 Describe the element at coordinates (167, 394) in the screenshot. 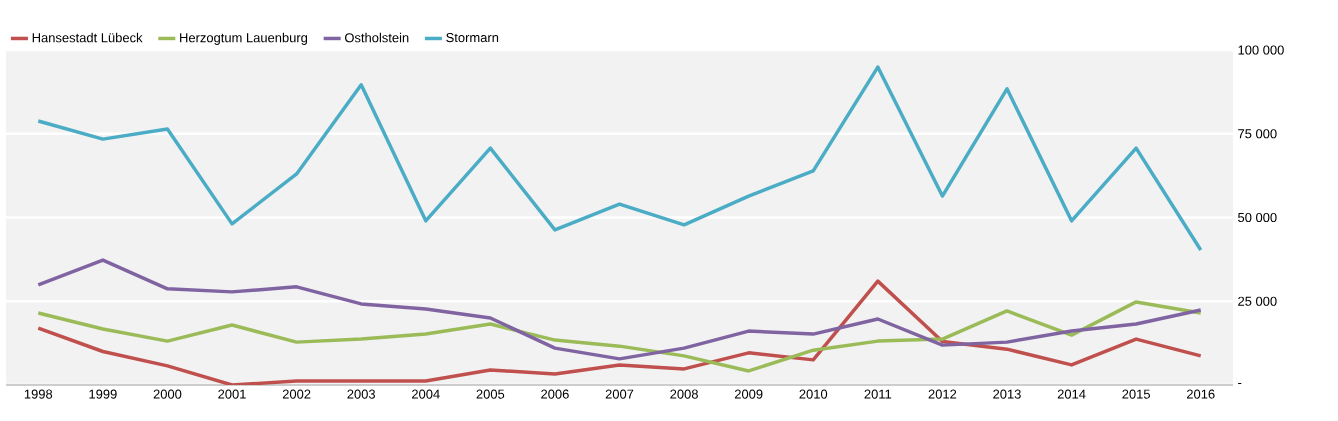

I see `x-tick-label: 2000` at that location.